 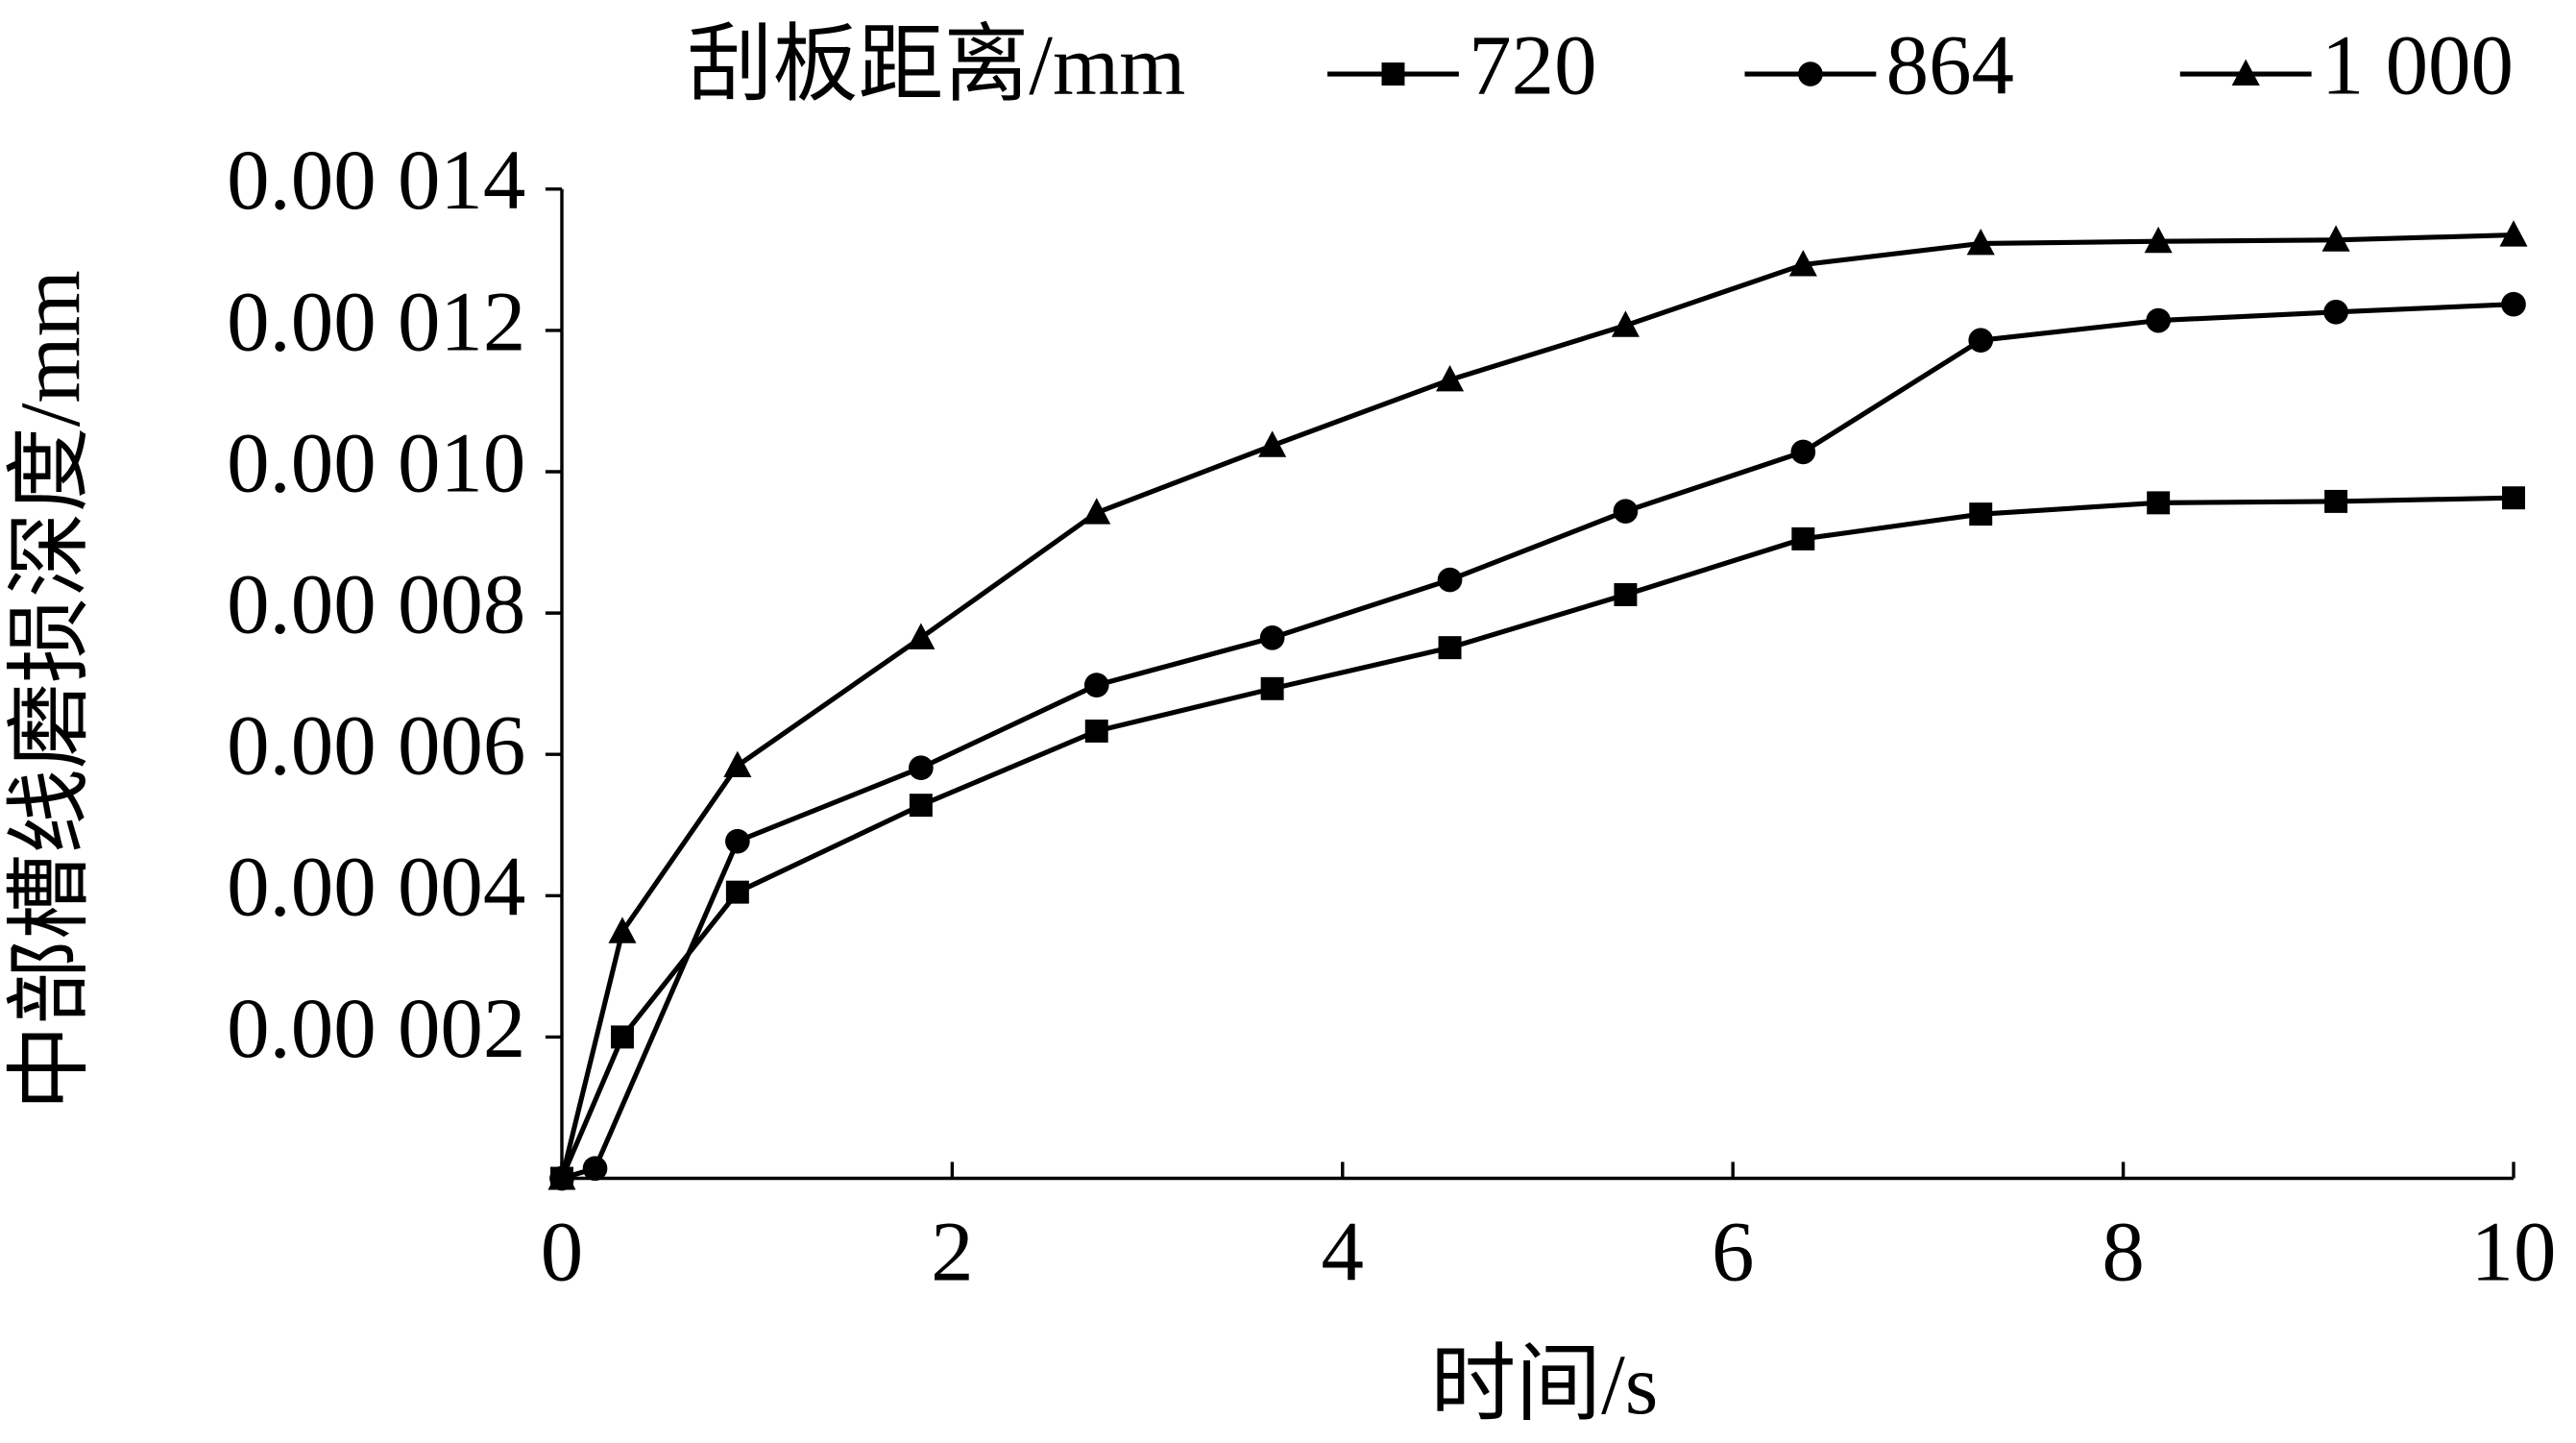 What do you see at coordinates (937, 65) in the screenshot?
I see `legend-title: 刮板距离/mm` at bounding box center [937, 65].